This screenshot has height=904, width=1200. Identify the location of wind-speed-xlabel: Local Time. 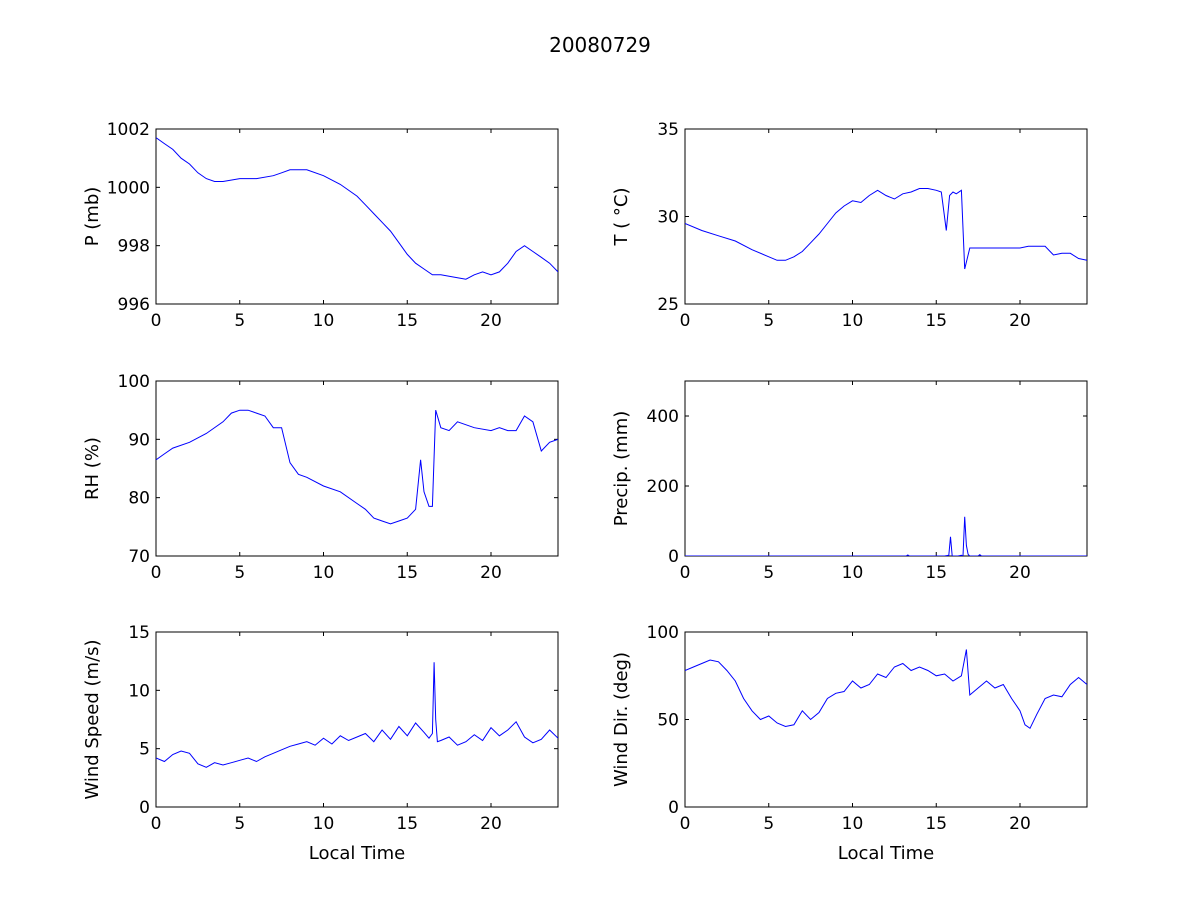
(357, 853).